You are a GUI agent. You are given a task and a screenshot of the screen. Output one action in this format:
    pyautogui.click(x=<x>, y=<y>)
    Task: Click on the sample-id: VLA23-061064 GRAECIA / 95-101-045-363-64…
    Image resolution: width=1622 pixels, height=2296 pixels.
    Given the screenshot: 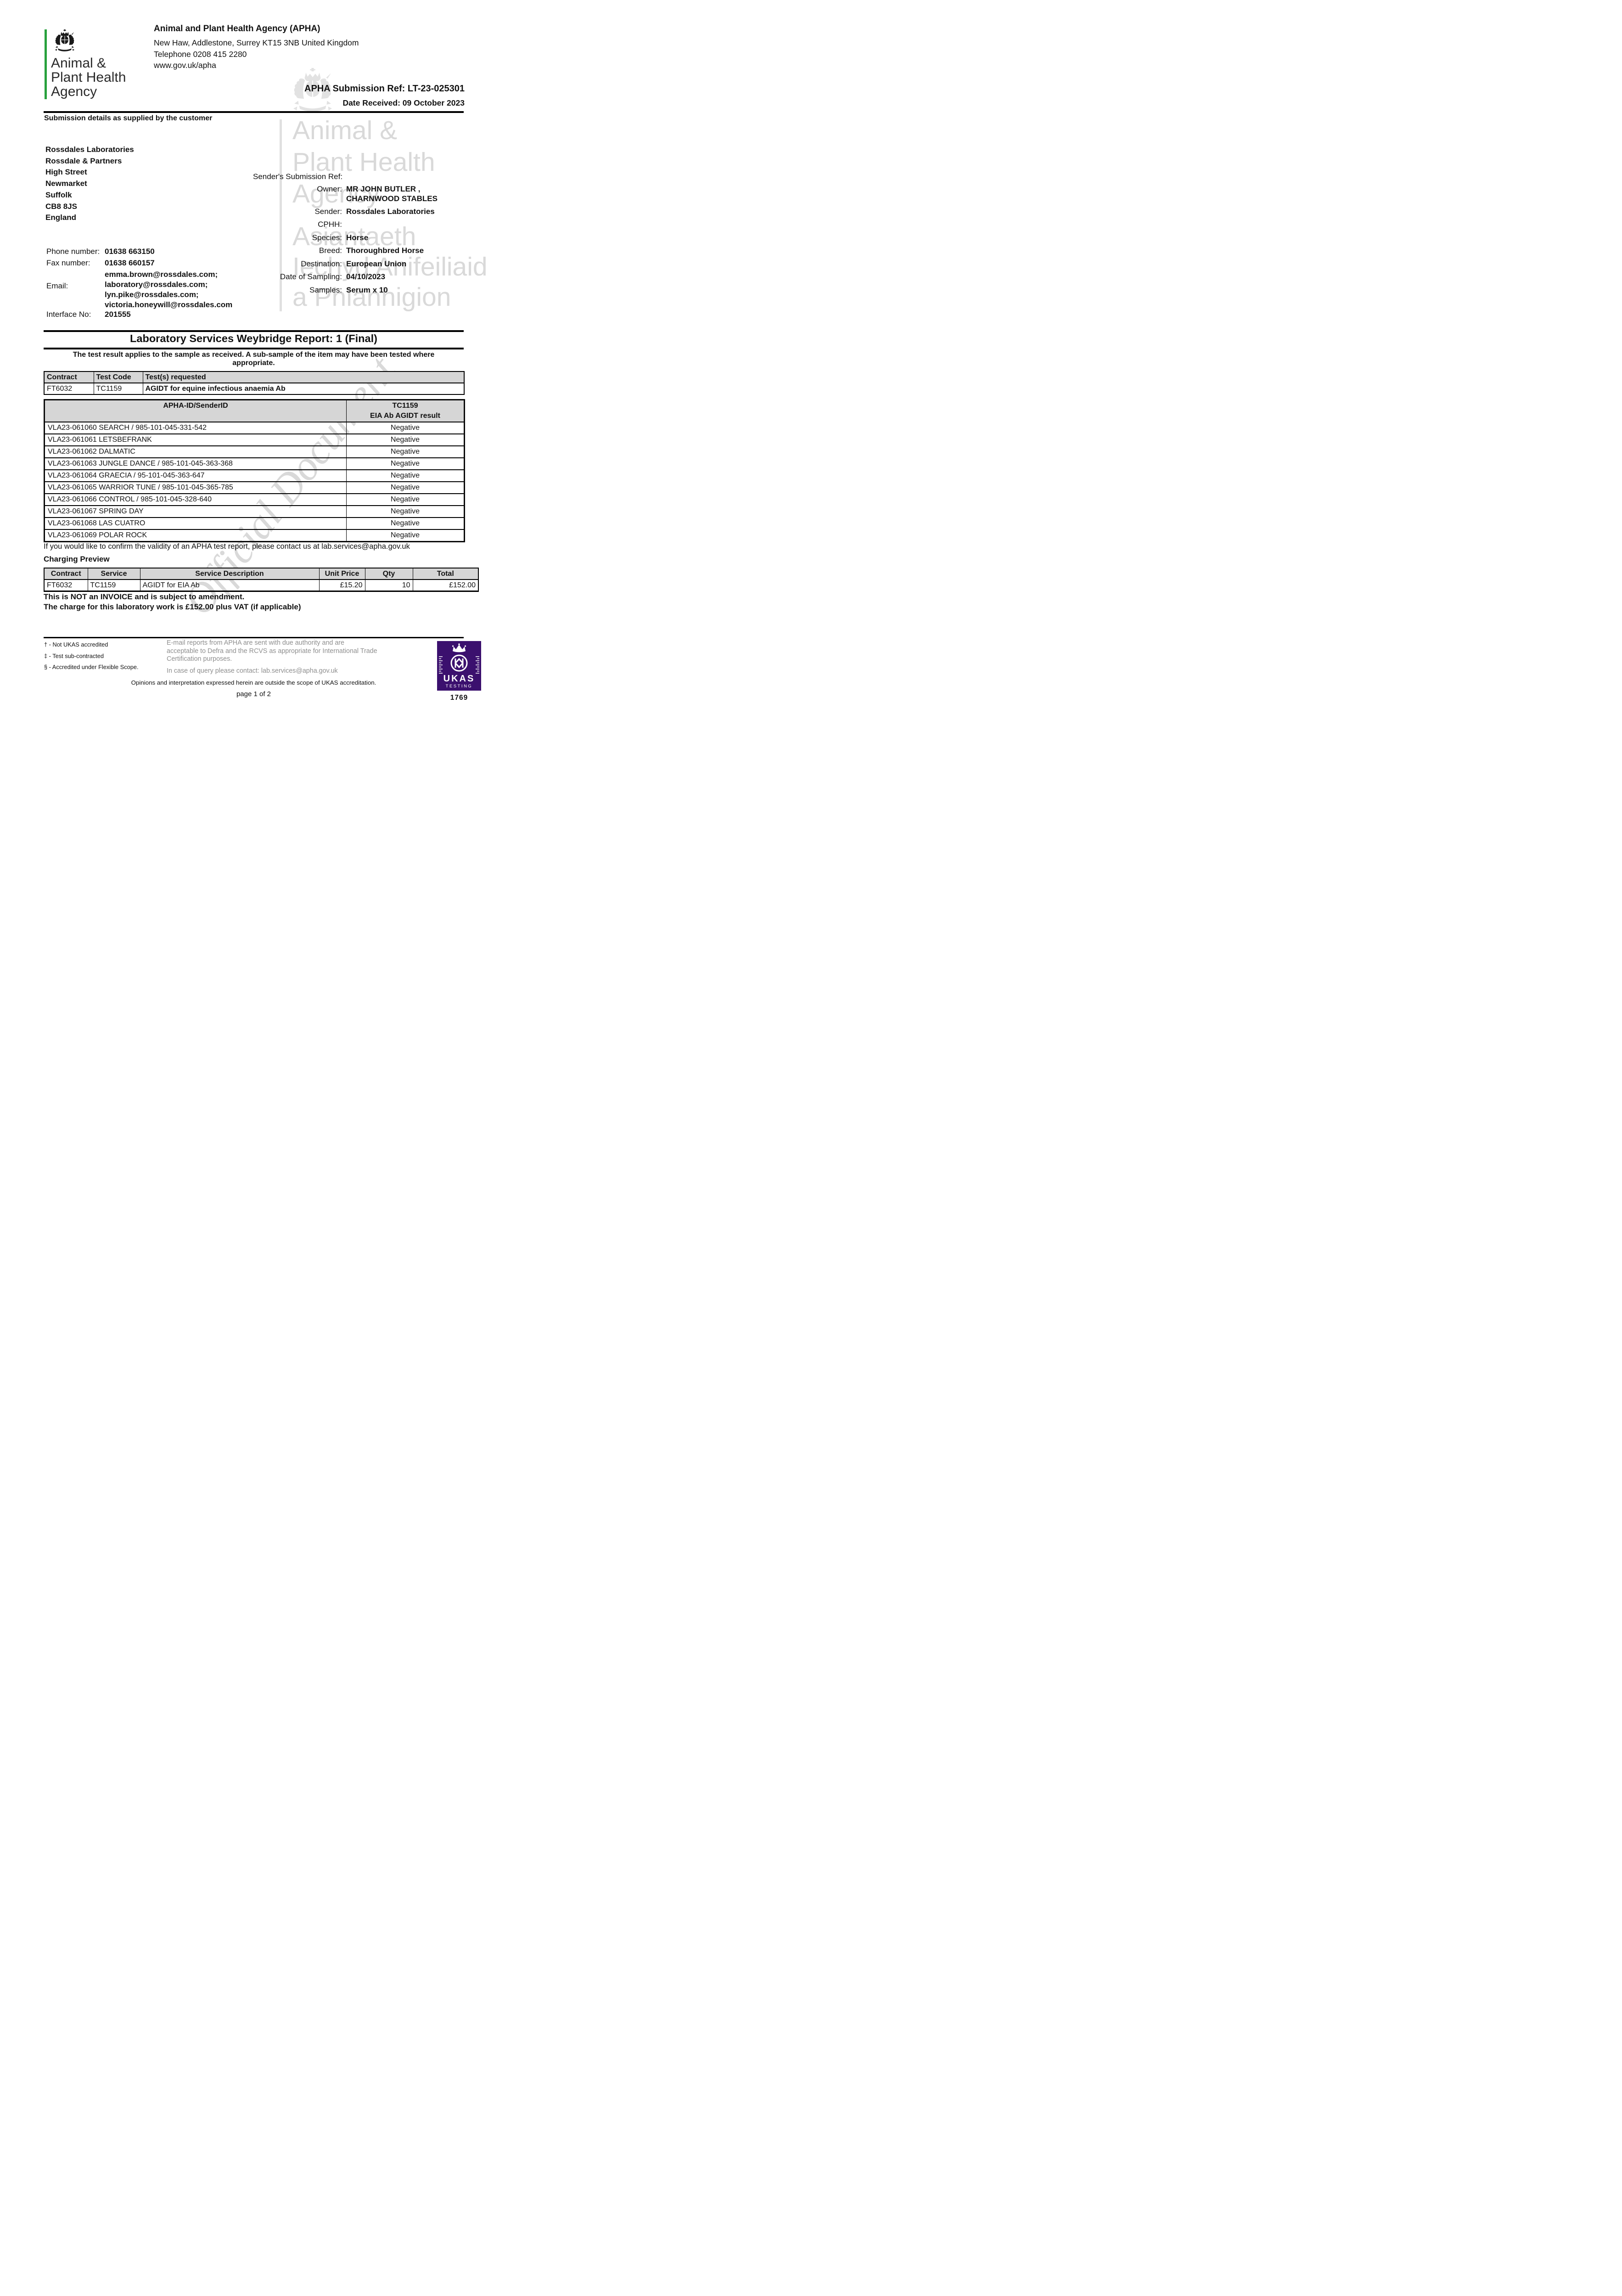 What is the action you would take?
    pyautogui.click(x=195, y=476)
    